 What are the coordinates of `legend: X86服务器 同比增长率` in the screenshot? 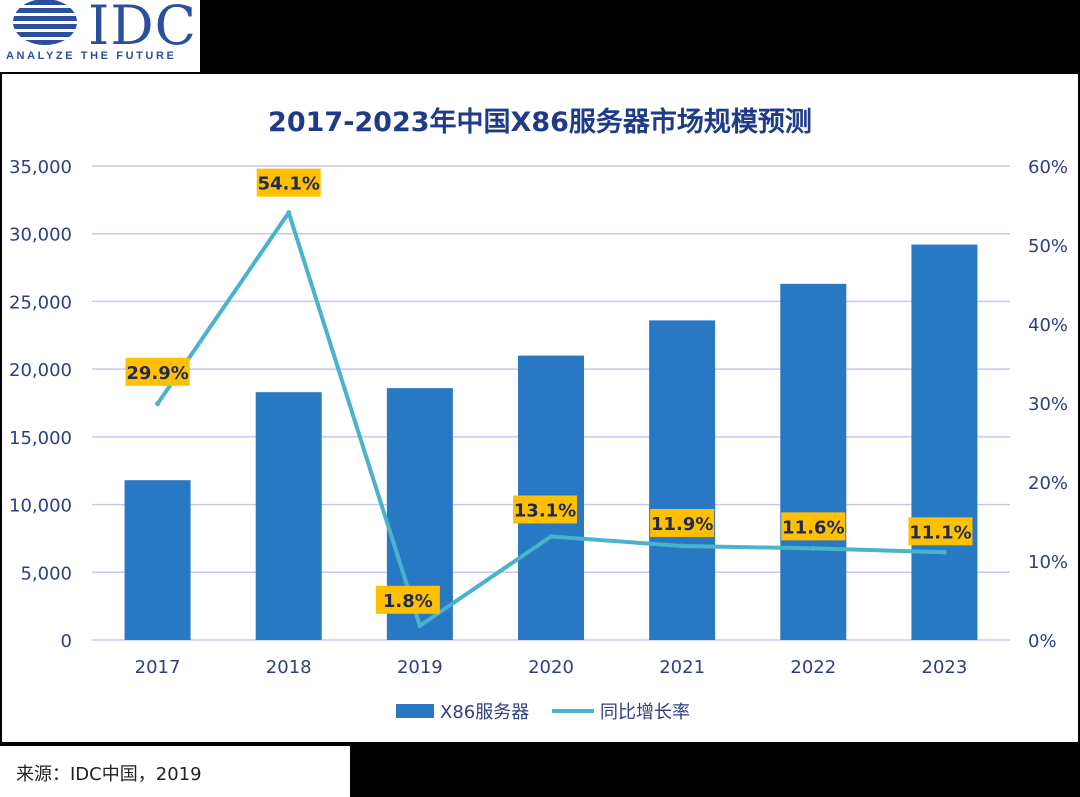 It's located at (543, 712).